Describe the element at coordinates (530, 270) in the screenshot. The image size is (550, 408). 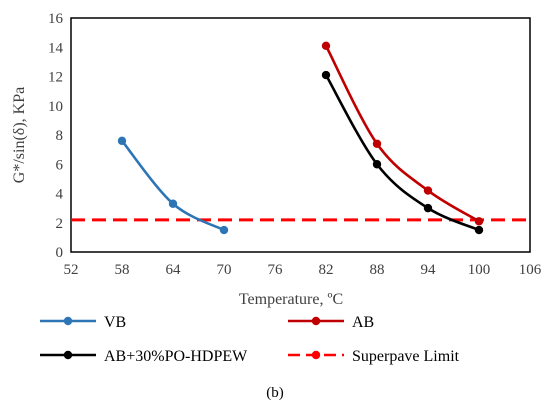
I see `x-tick-label: 106` at that location.